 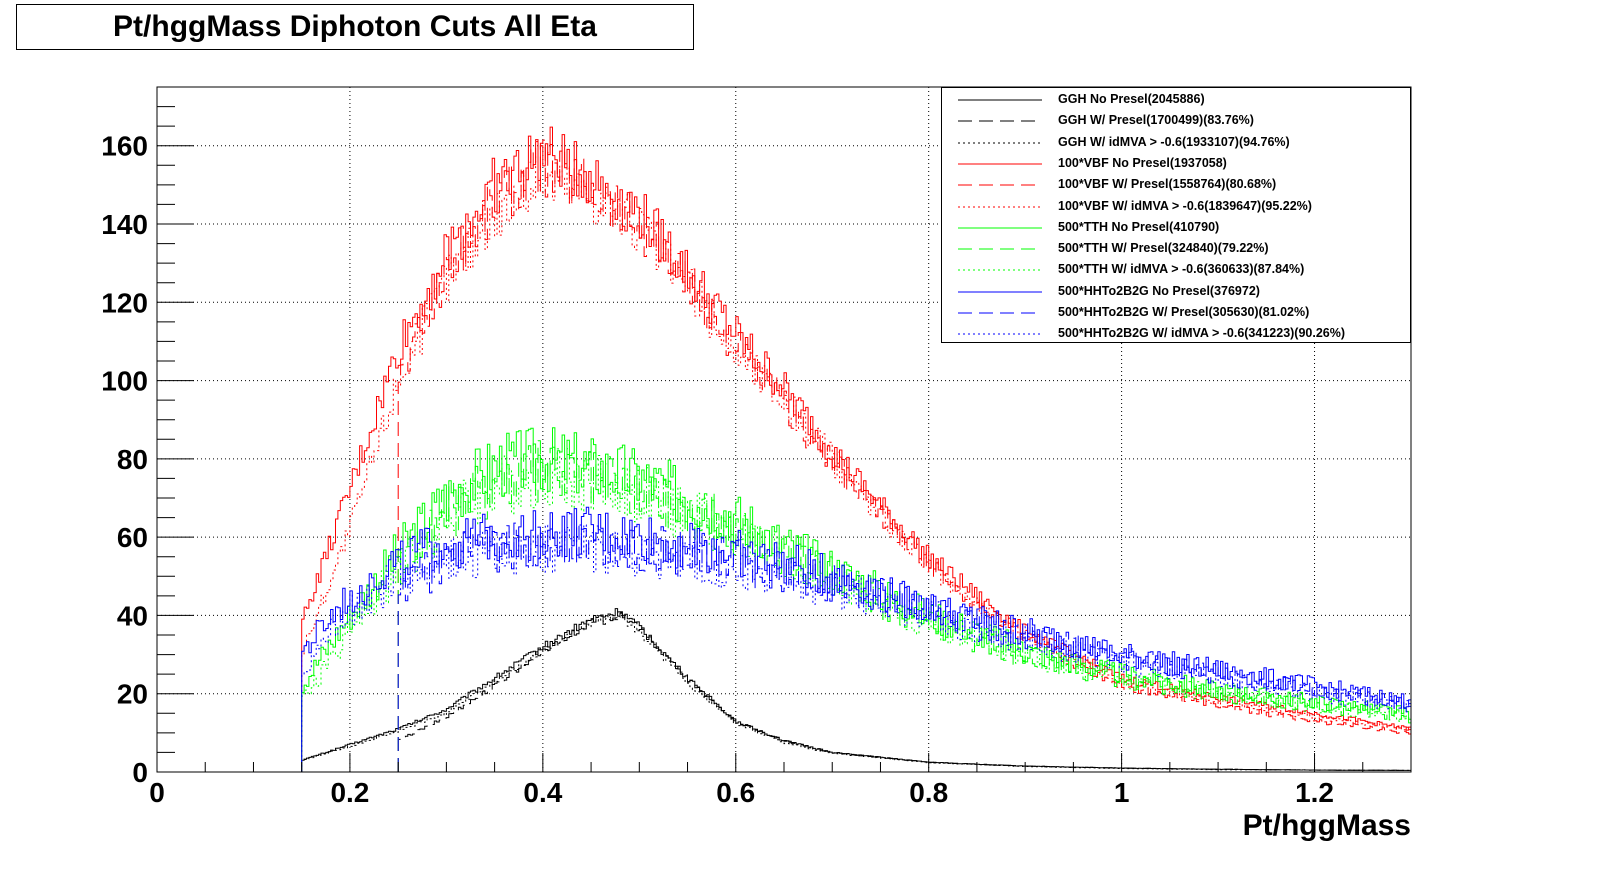 I want to click on x-tick-label: 1.2, so click(x=1314, y=792).